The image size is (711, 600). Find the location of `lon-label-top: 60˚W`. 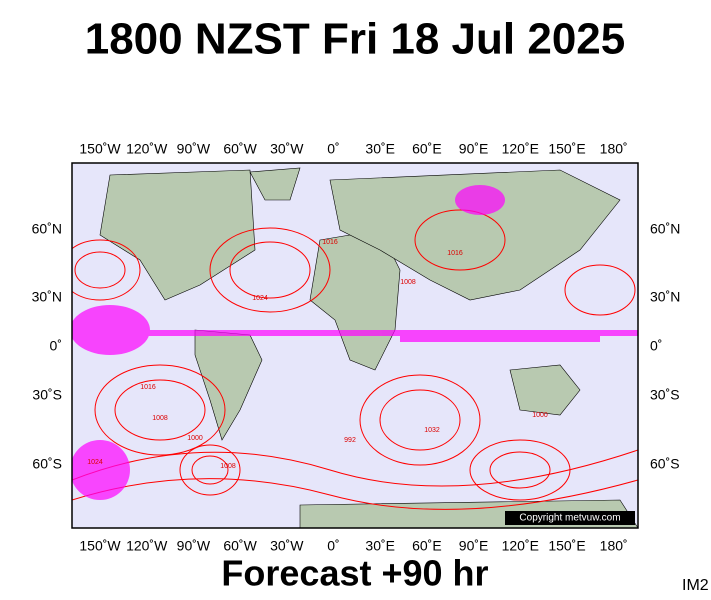

lon-label-top: 60˚W is located at coordinates (240, 149).